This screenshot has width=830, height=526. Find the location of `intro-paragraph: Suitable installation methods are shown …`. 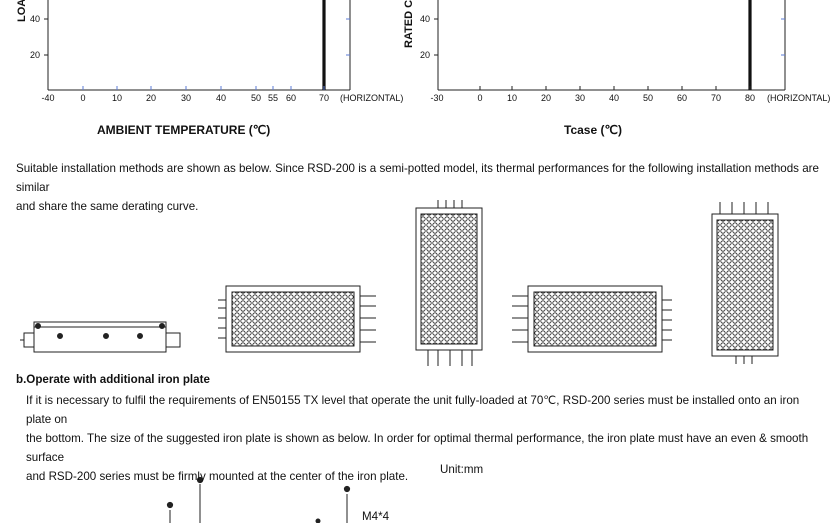

intro-paragraph: Suitable installation methods are shown … is located at coordinates (421, 187).